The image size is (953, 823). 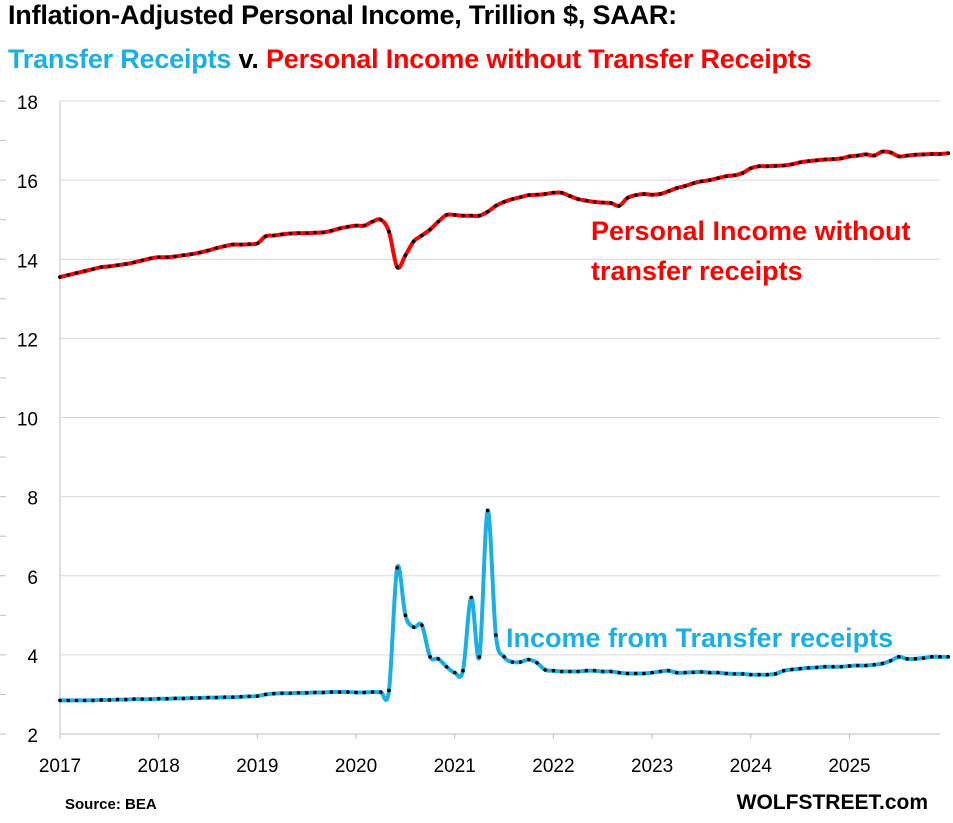 I want to click on y-tick-label-16: 16, so click(x=27, y=182).